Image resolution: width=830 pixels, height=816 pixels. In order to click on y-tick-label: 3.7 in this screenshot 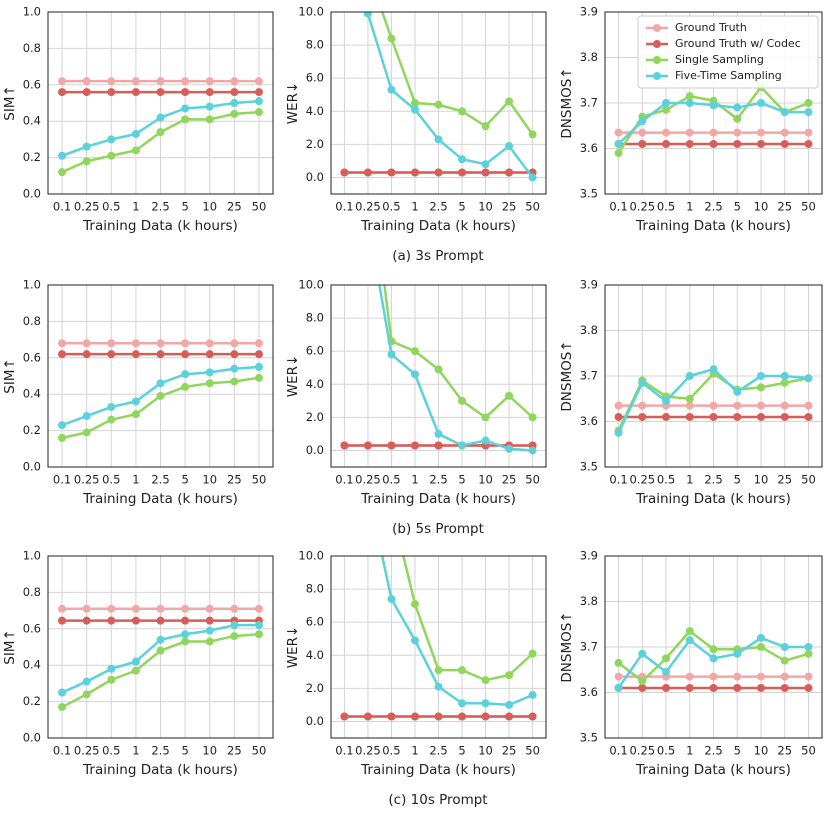, I will do `click(589, 103)`.